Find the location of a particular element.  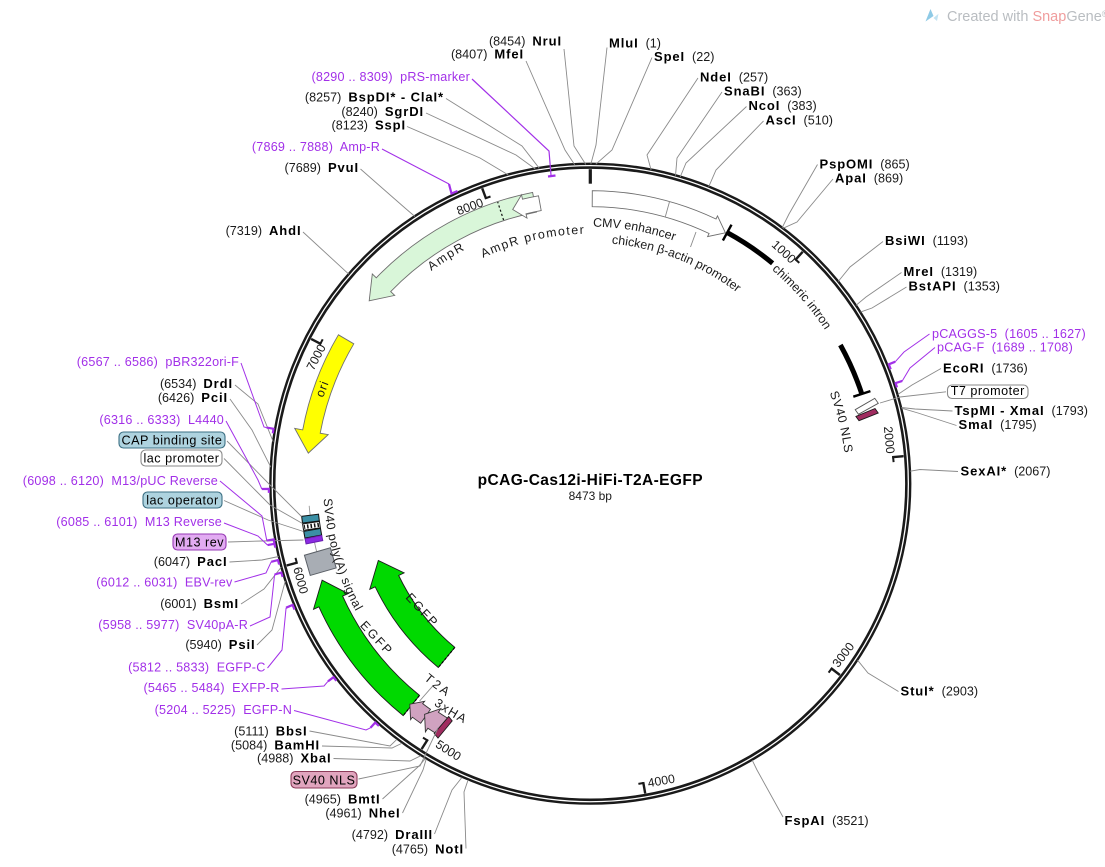

svg-text: 8473 bp is located at coordinates (591, 496).